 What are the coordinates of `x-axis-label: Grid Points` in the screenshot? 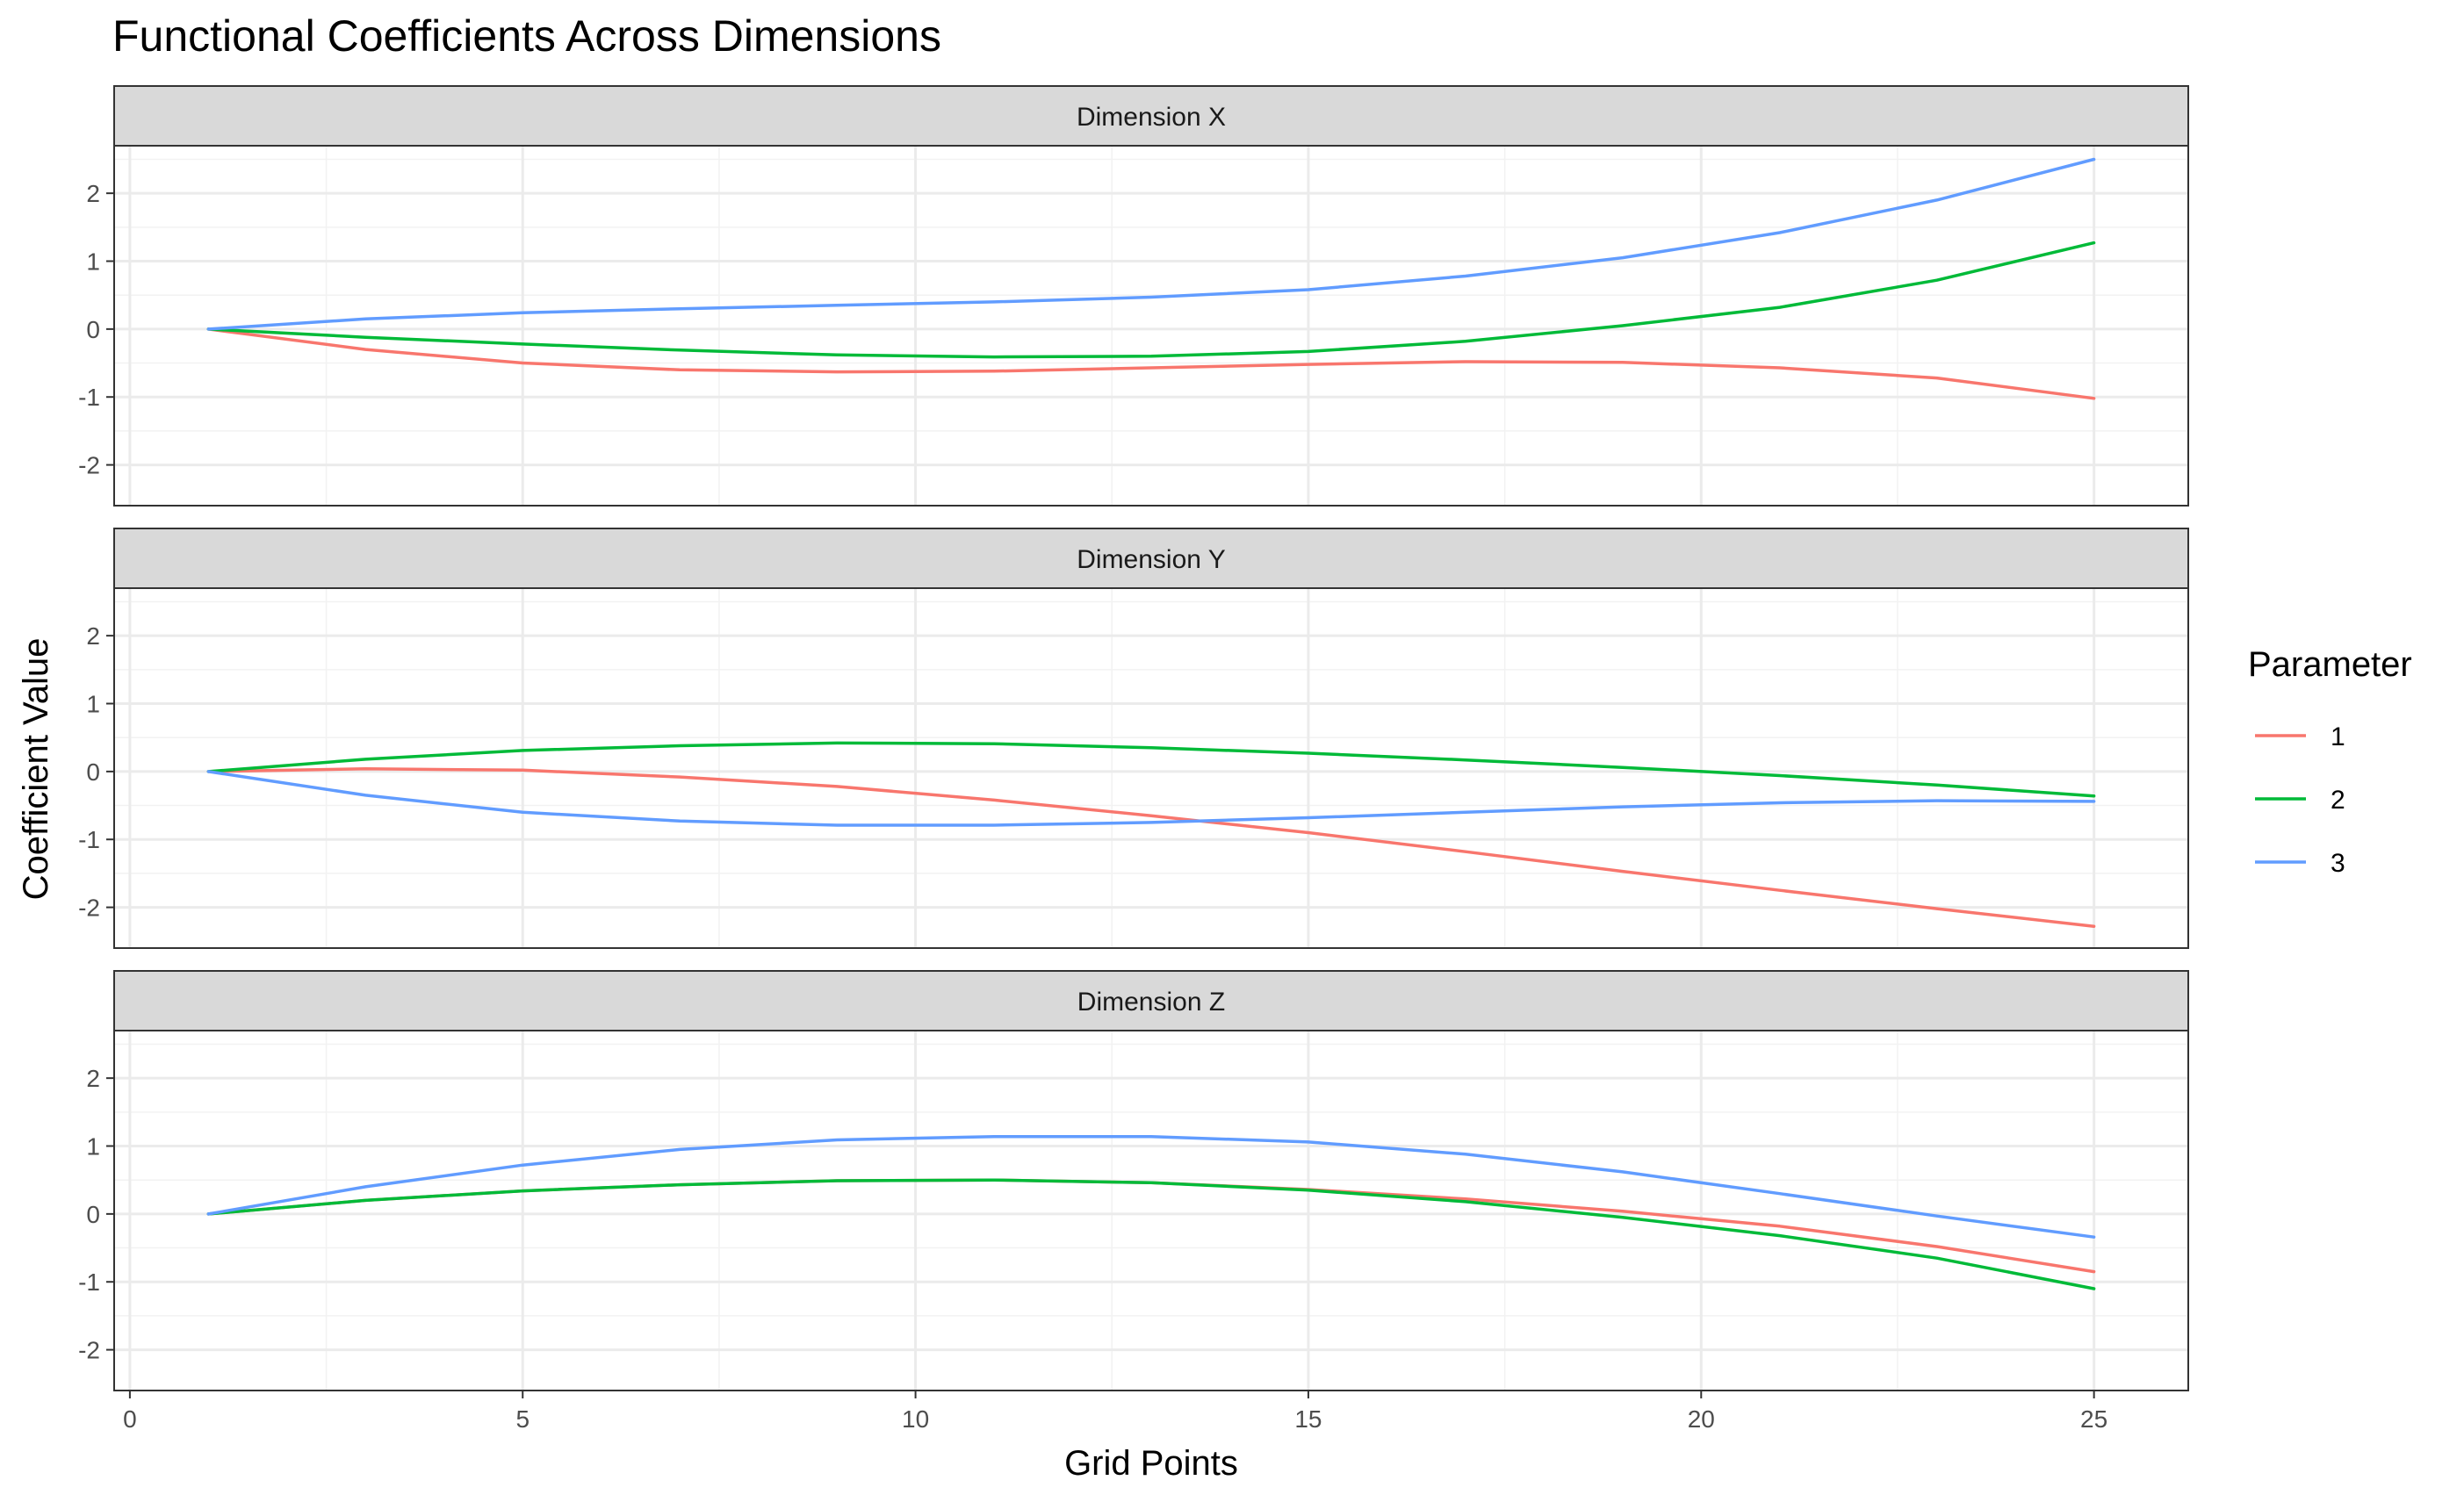 It's located at (1151, 1464).